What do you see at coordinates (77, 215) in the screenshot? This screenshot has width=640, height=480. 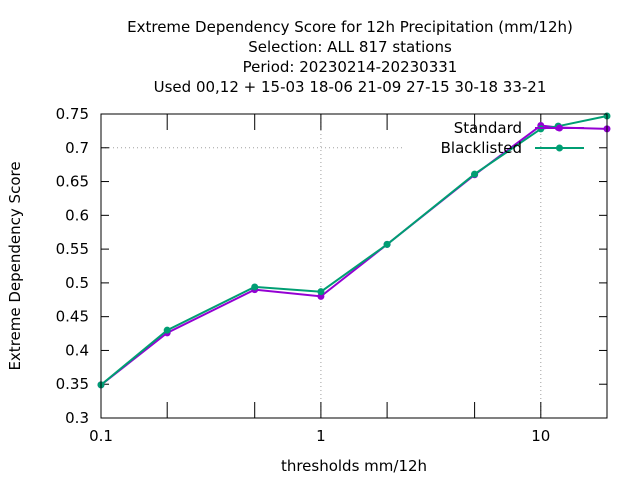 I see `y-tick-label: 0.6` at bounding box center [77, 215].